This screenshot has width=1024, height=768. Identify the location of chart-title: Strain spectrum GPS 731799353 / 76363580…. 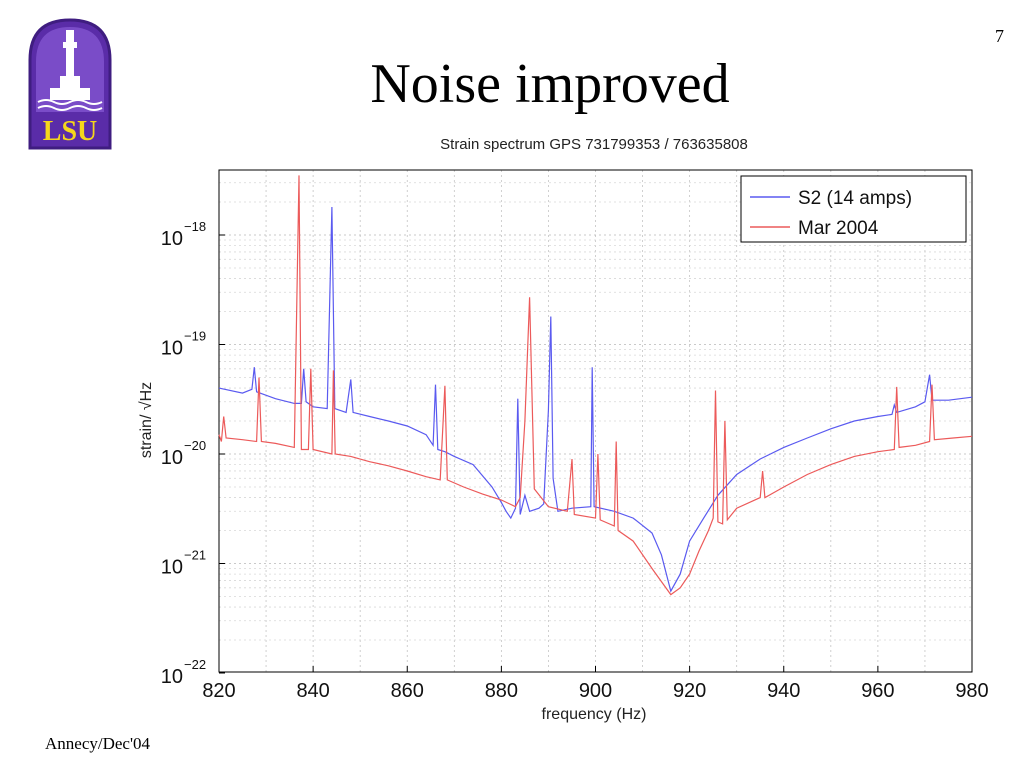
(594, 144).